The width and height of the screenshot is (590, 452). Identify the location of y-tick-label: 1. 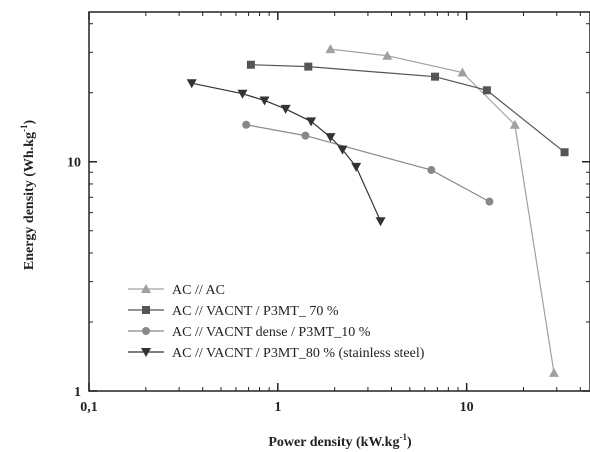
(77, 392).